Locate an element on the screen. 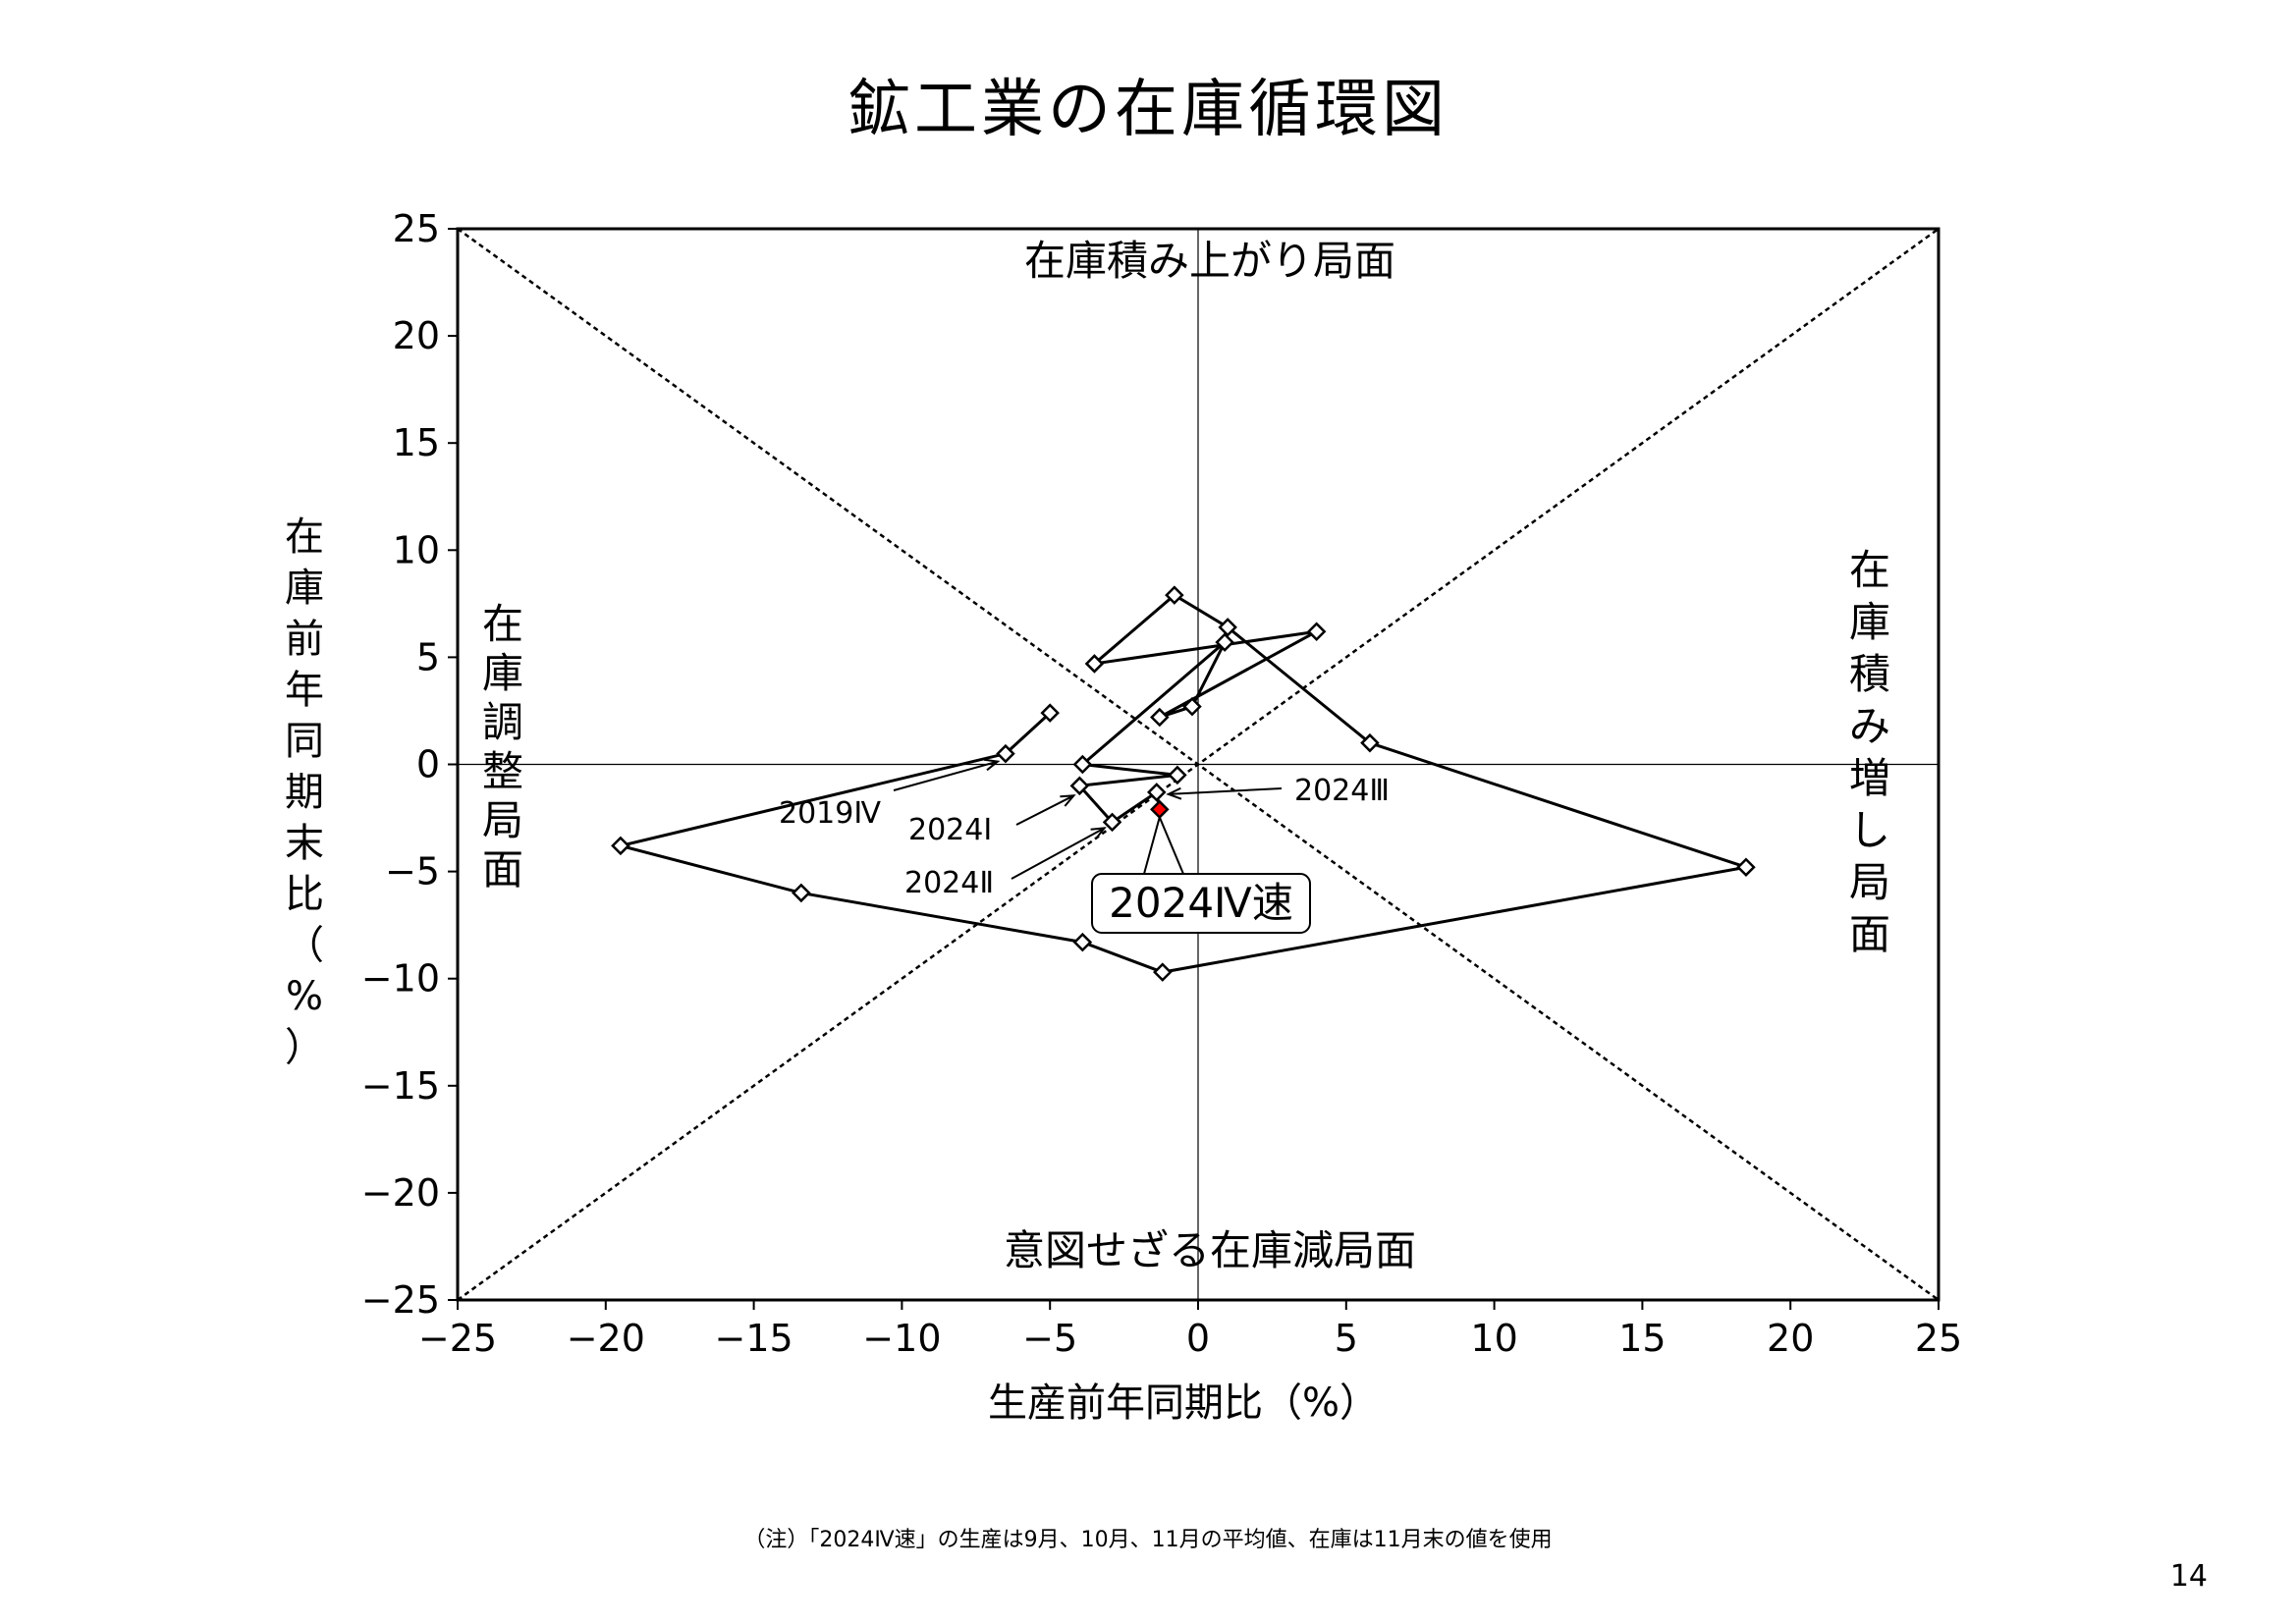 The height and width of the screenshot is (1624, 2296). vertical-char: 増 is located at coordinates (1869, 778).